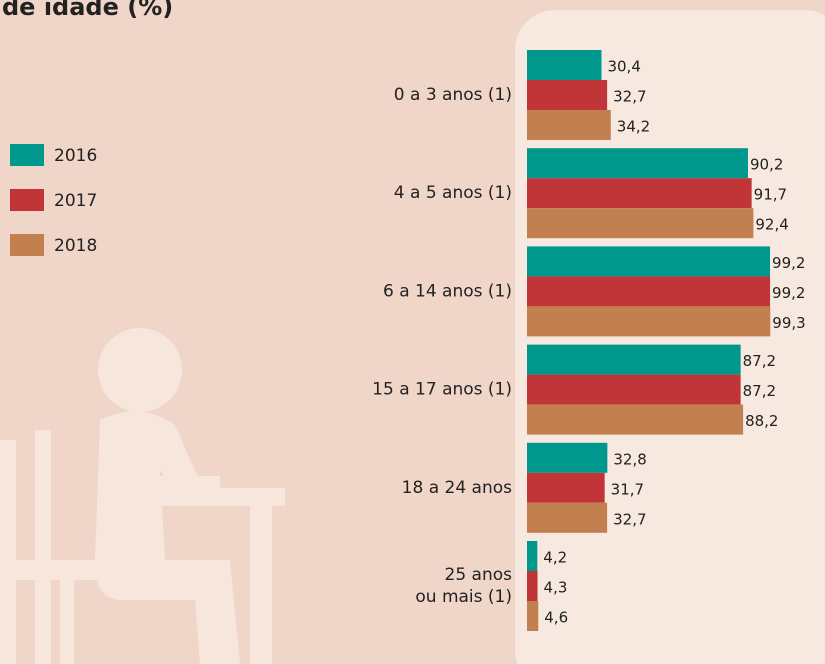  I want to click on value-label: 90,2, so click(766, 165).